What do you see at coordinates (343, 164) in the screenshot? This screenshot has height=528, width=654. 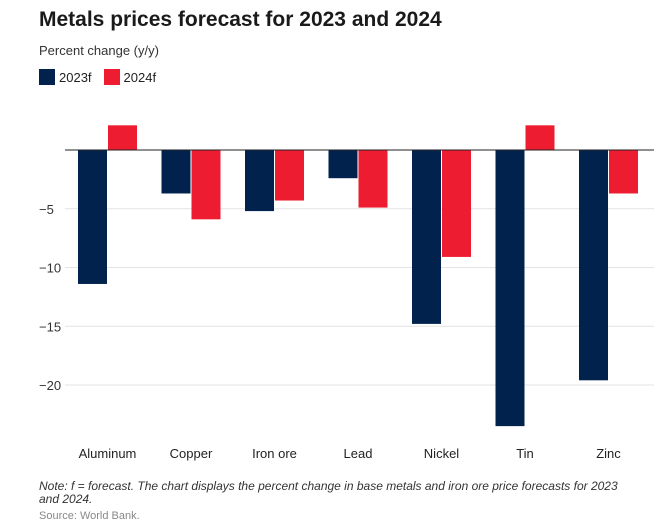 I see `bar-2023f-lead` at bounding box center [343, 164].